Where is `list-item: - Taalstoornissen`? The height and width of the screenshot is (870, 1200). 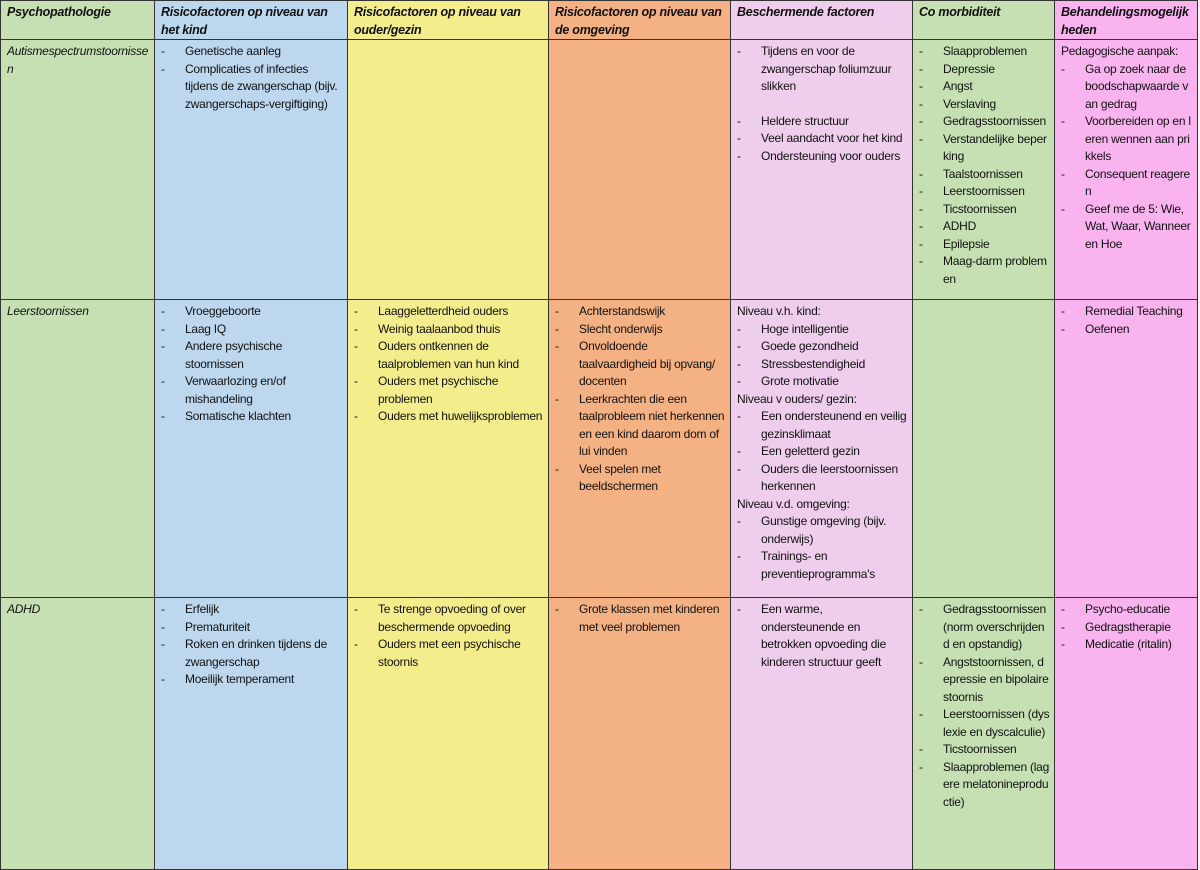 list-item: - Taalstoornissen is located at coordinates (984, 175).